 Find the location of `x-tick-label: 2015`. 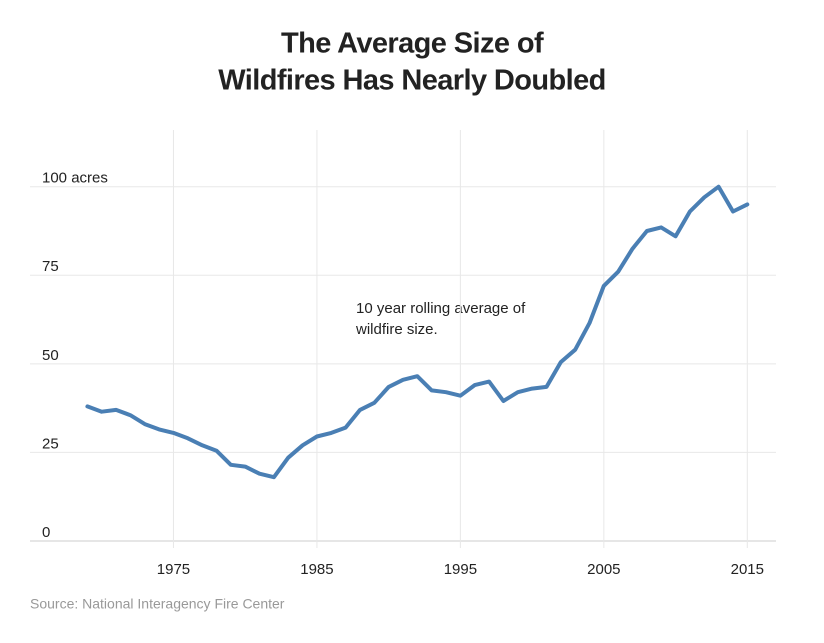

x-tick-label: 2015 is located at coordinates (747, 569).